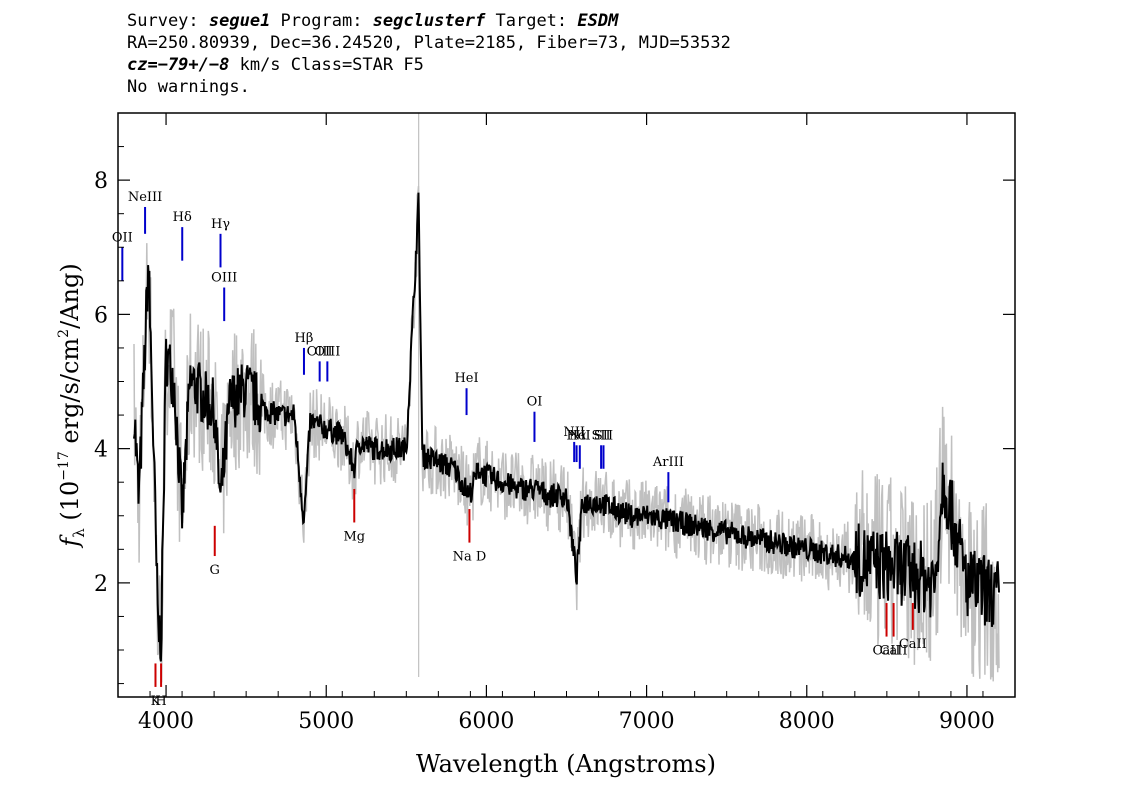 The height and width of the screenshot is (810, 1134). Describe the element at coordinates (321, 21) in the screenshot. I see `program-label: Program:` at that location.